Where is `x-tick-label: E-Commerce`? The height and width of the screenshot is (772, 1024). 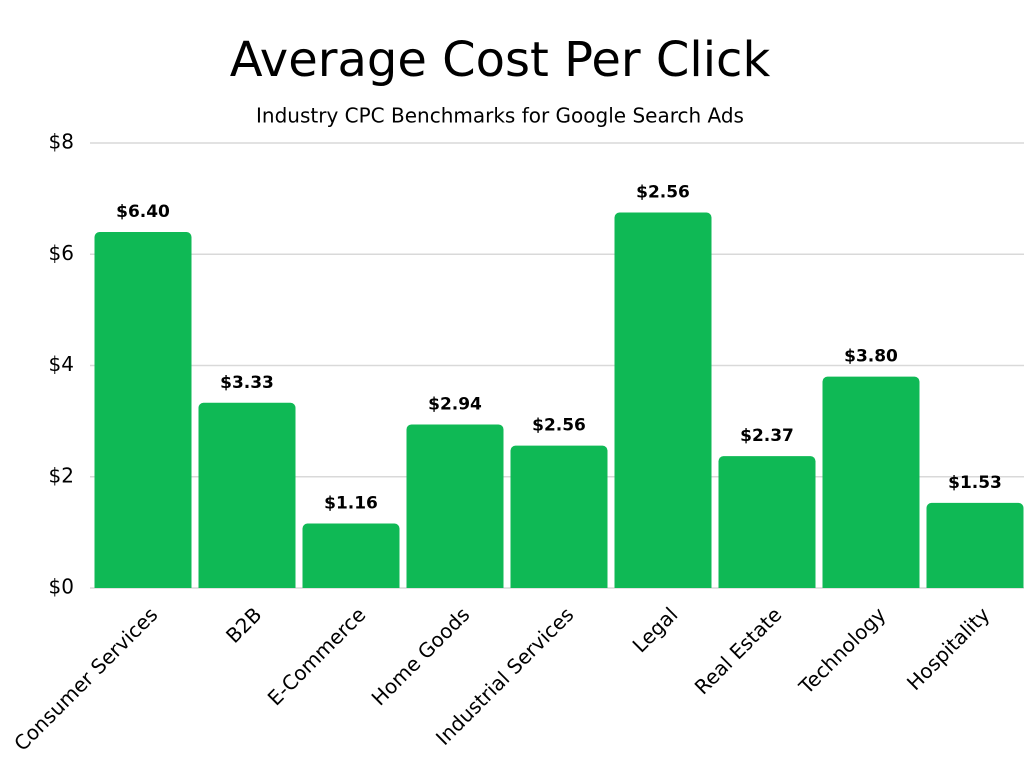 x-tick-label: E-Commerce is located at coordinates (317, 656).